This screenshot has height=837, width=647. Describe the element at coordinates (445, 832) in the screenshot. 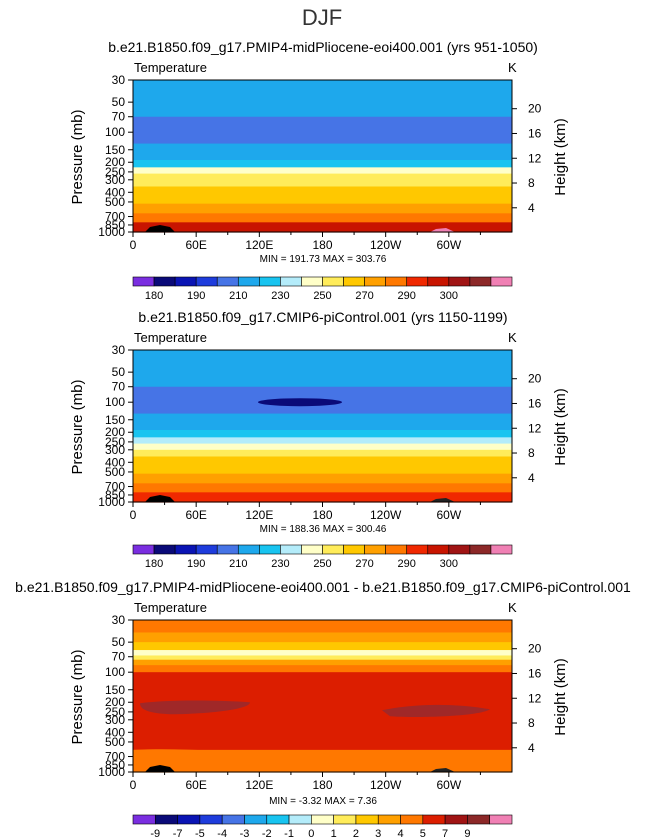

I see `colorbar-label: 7` at that location.